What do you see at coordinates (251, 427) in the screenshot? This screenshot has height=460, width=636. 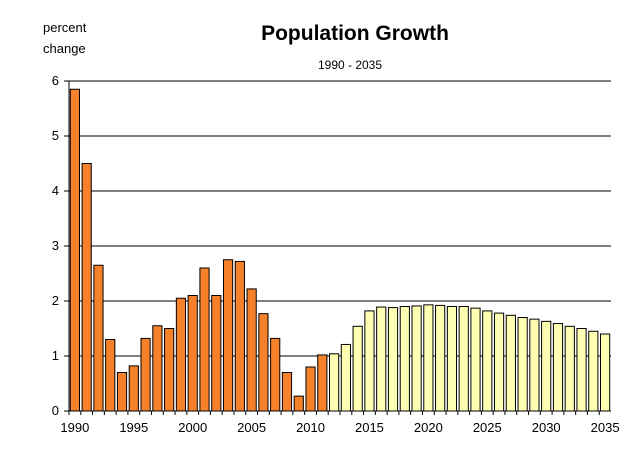 I see `x-tick-label: 2005` at bounding box center [251, 427].